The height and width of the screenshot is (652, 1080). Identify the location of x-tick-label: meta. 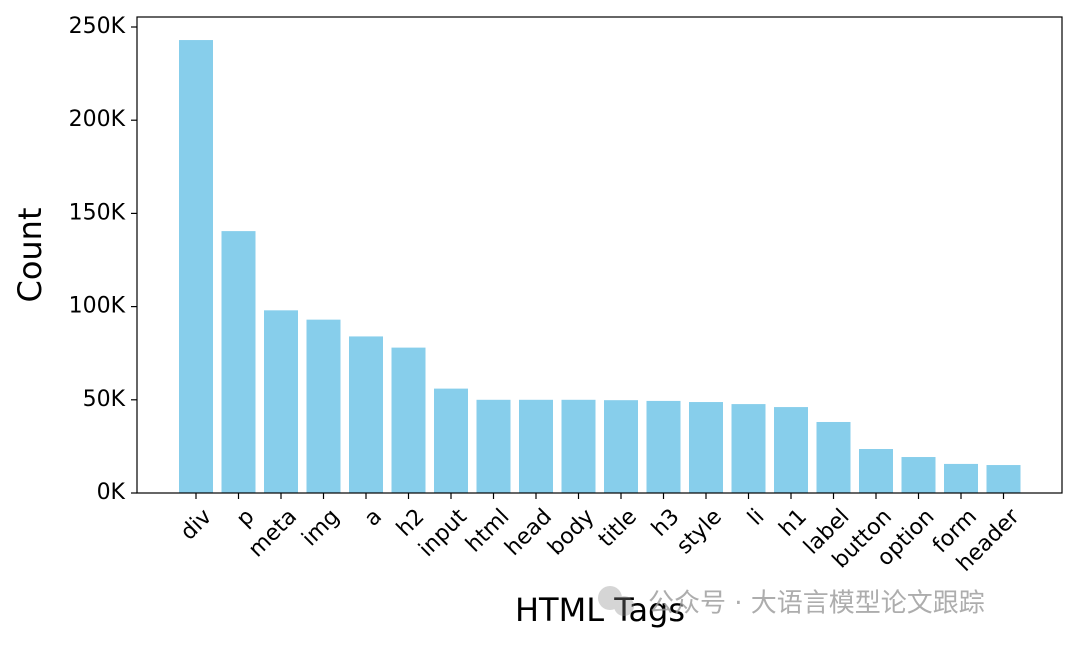
(273, 533).